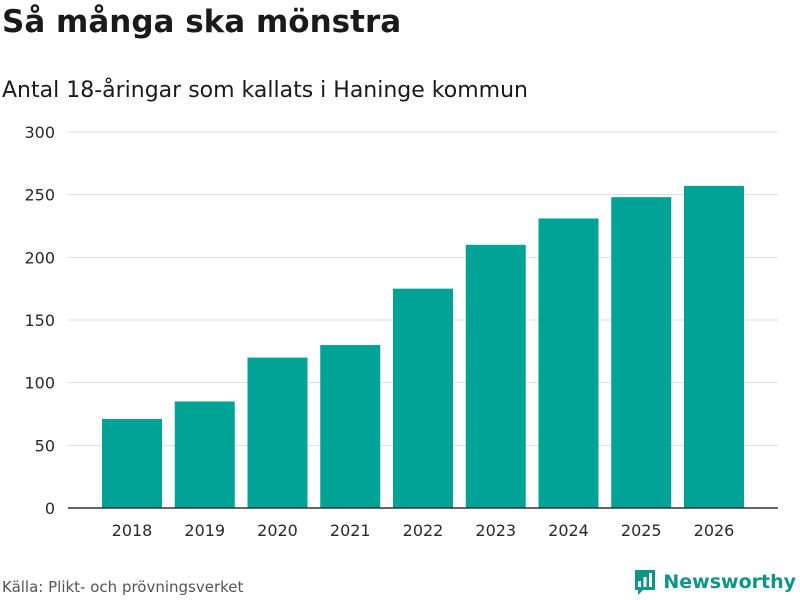  What do you see at coordinates (350, 426) in the screenshot?
I see `bar-2021` at bounding box center [350, 426].